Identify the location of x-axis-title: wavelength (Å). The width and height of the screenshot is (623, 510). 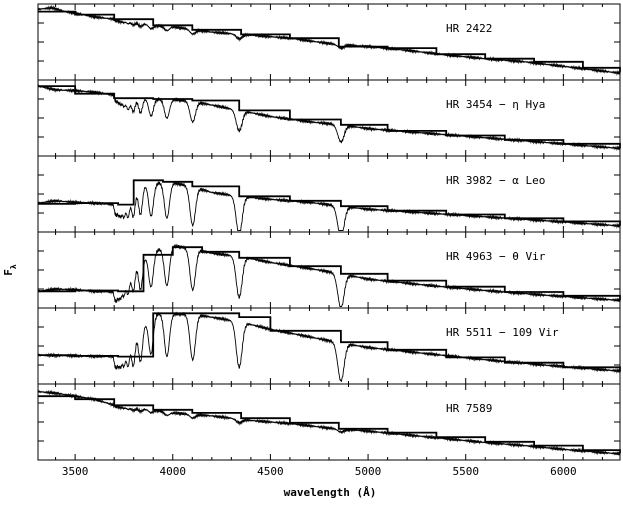
(330, 492).